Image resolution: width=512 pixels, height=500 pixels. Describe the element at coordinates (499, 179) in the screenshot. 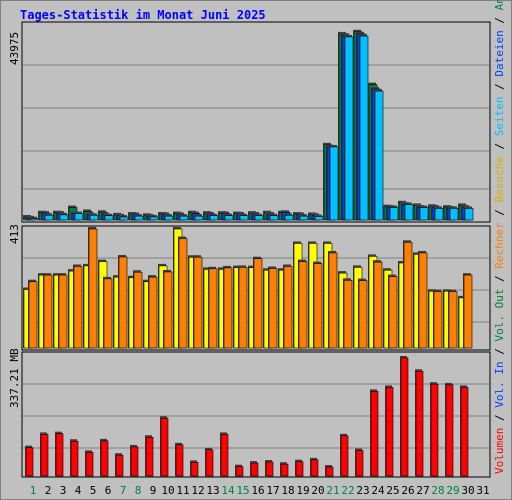

I see `legend-besuche: Besuche` at that location.